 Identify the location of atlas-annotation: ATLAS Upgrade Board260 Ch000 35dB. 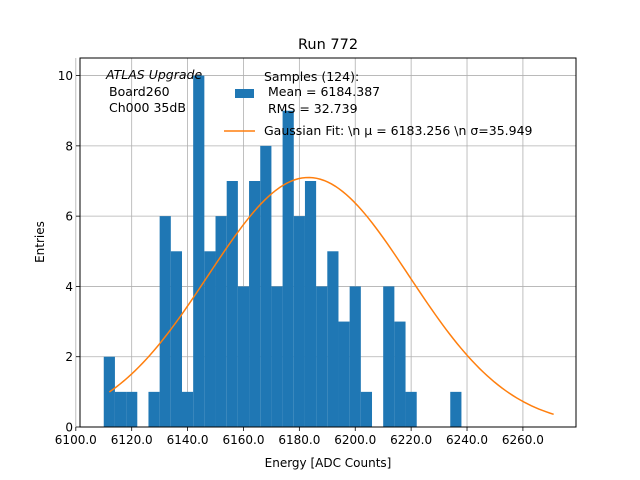
(153, 91).